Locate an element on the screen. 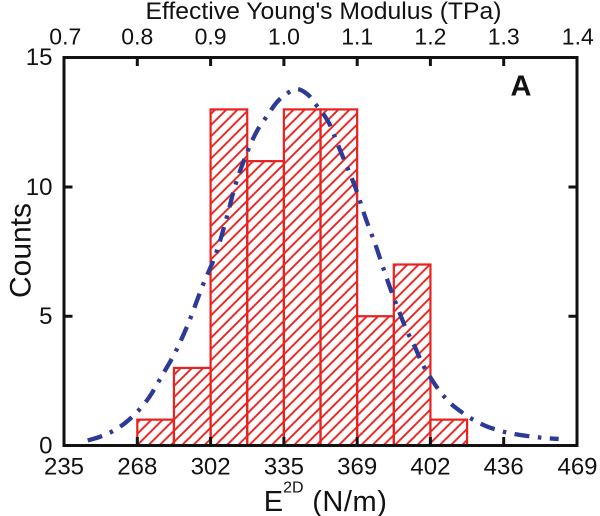 The width and height of the screenshot is (600, 516). svg-text: 268 is located at coordinates (137, 467).